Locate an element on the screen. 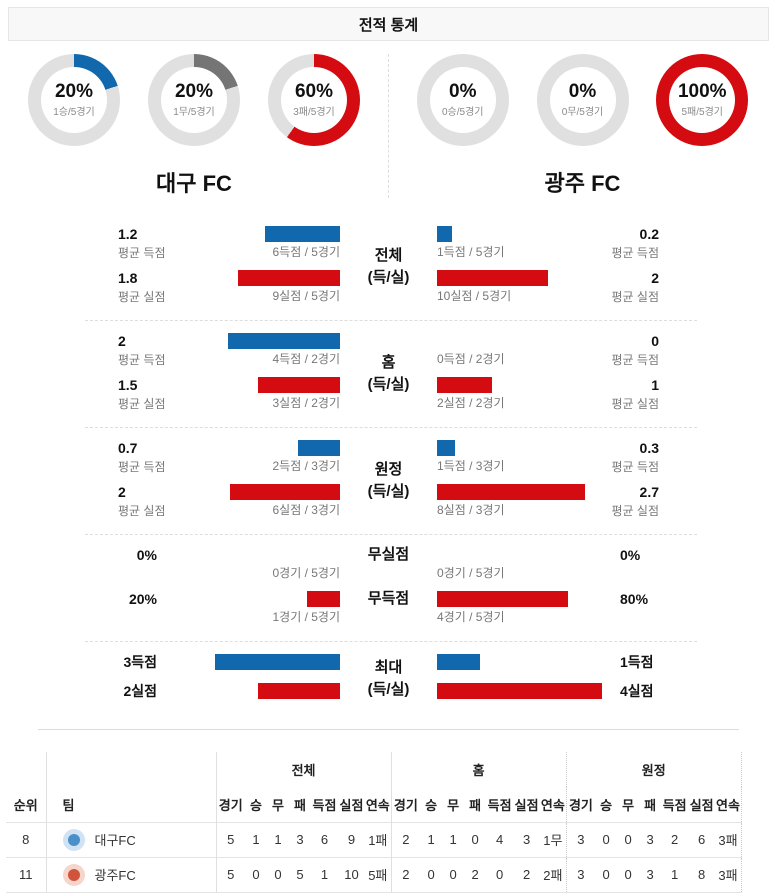  away-loss-donut-center: 100% 5패/5경기 is located at coordinates (702, 100).